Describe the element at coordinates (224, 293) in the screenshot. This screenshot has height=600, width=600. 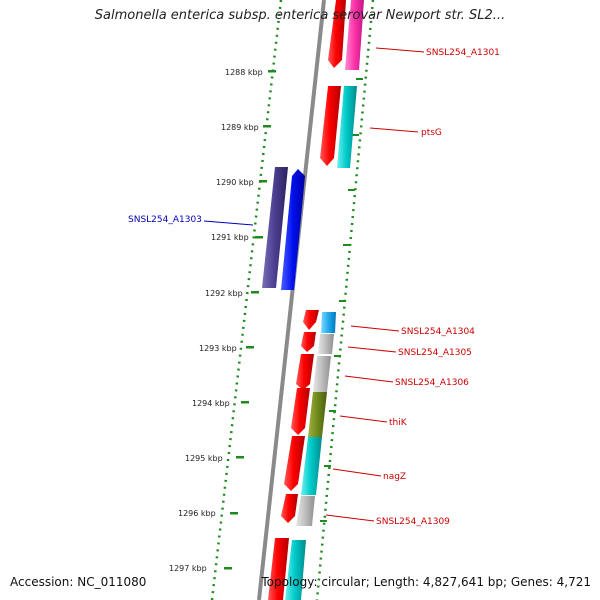
I see `tick-label: 1292 kbp` at that location.